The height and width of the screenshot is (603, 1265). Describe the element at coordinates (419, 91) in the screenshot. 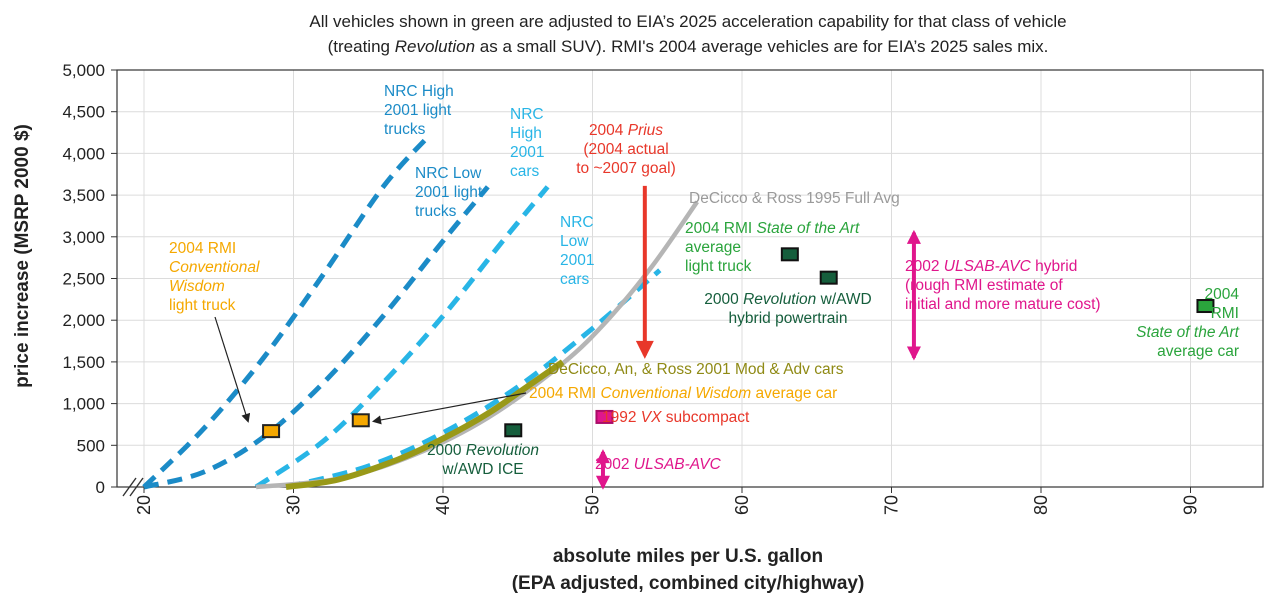

I see `label-line: NRC High` at that location.